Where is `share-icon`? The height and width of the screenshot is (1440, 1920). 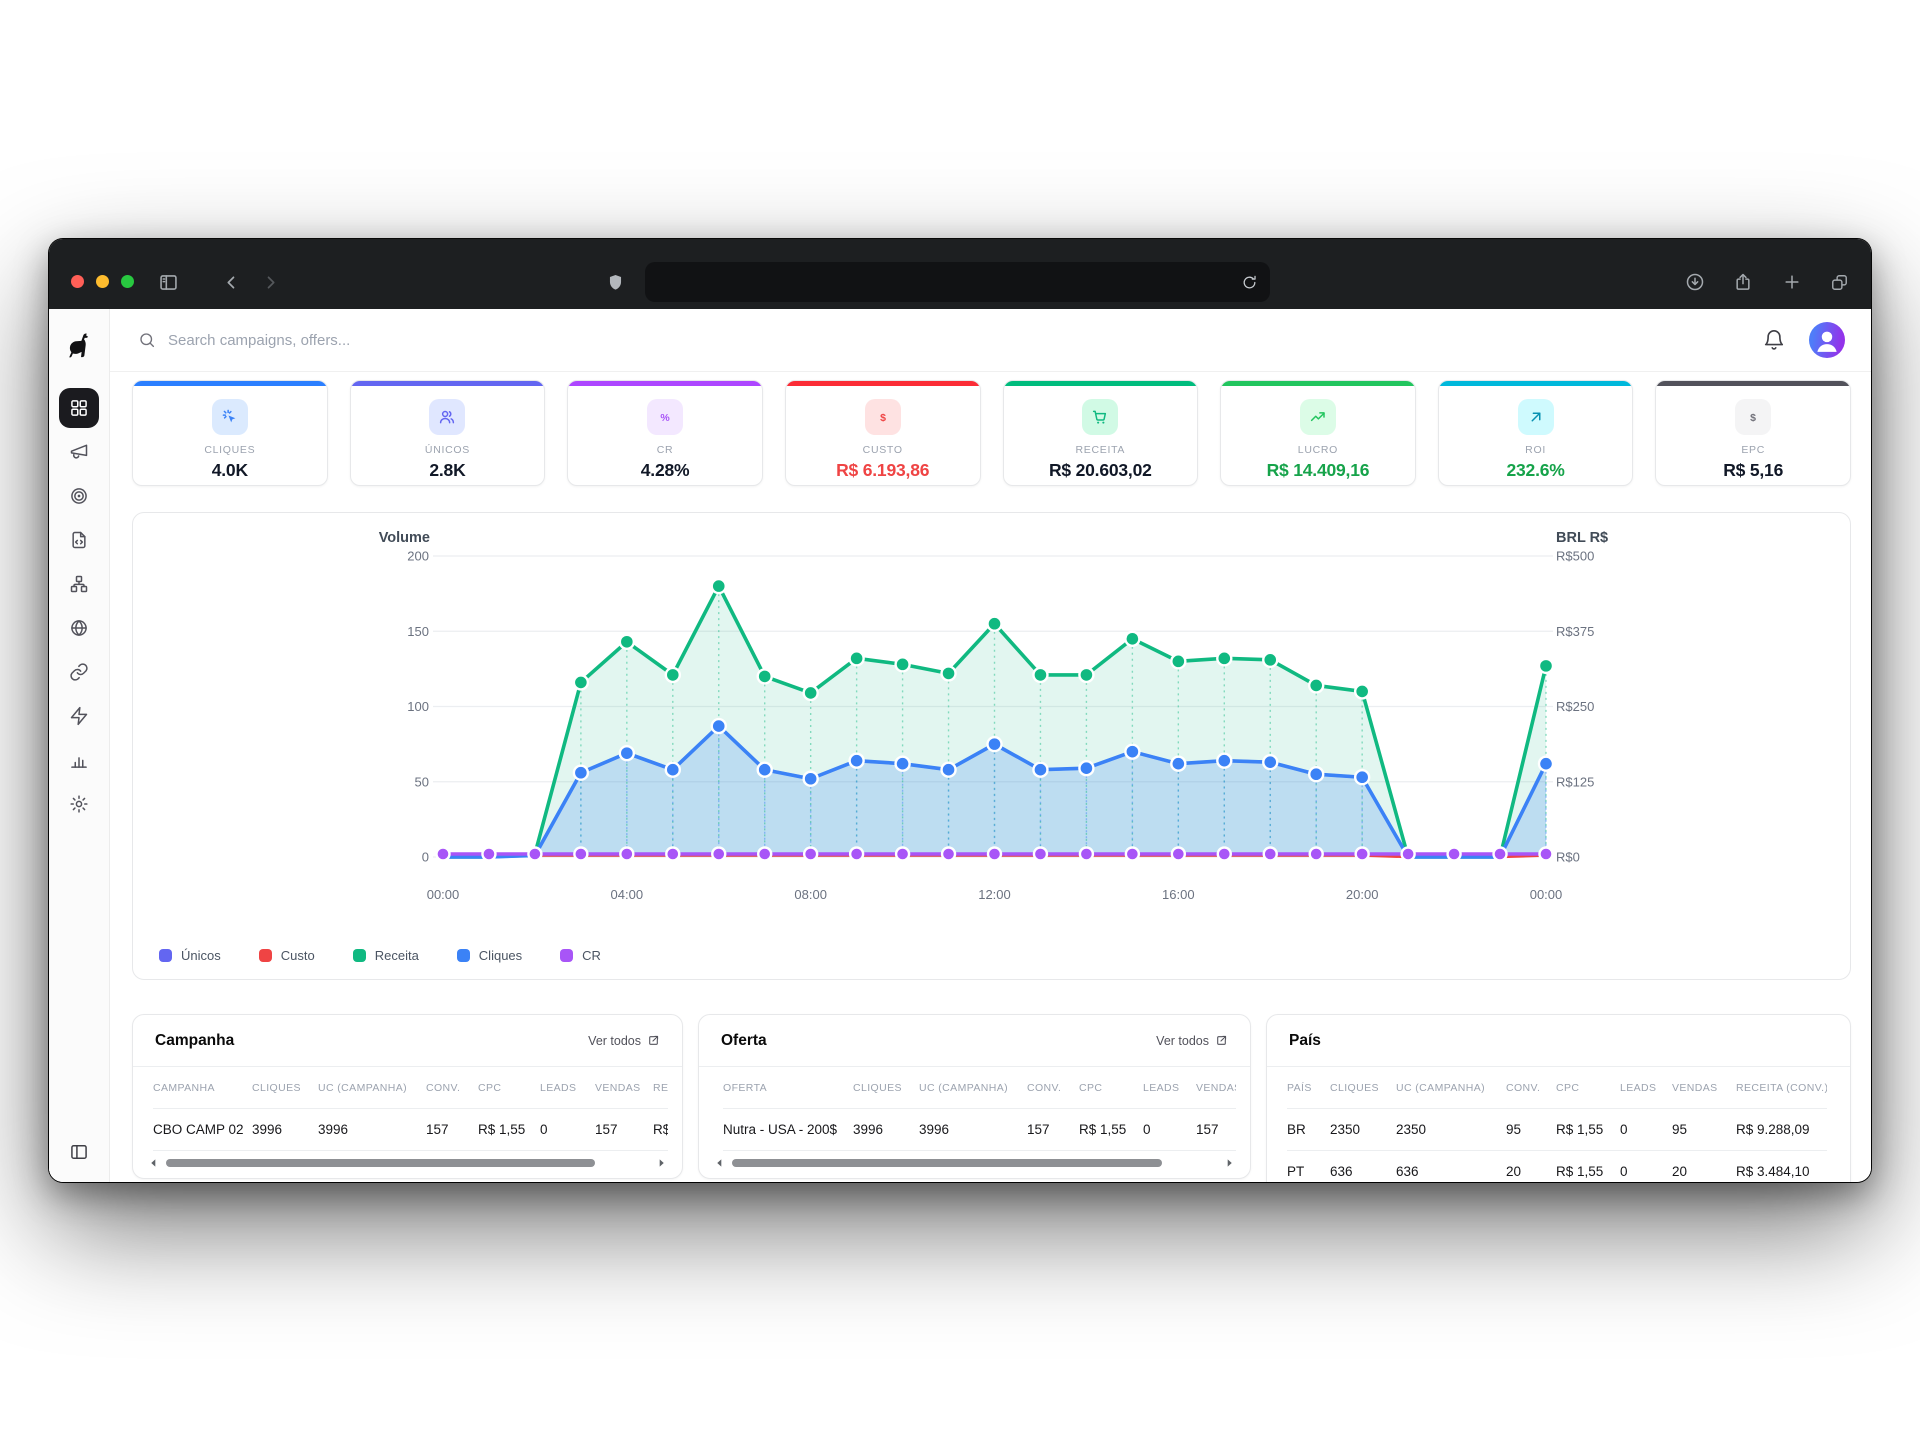
share-icon is located at coordinates (1743, 282).